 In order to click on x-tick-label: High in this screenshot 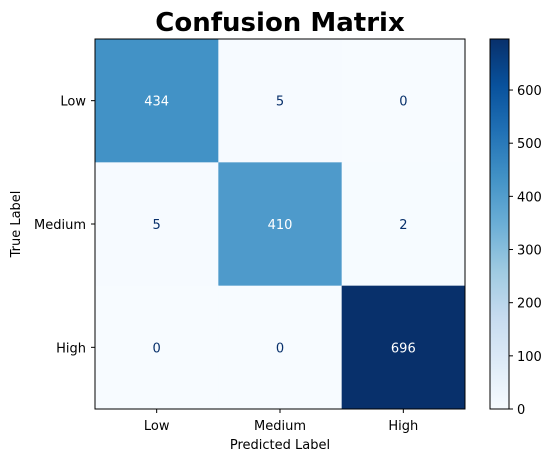, I will do `click(403, 426)`.